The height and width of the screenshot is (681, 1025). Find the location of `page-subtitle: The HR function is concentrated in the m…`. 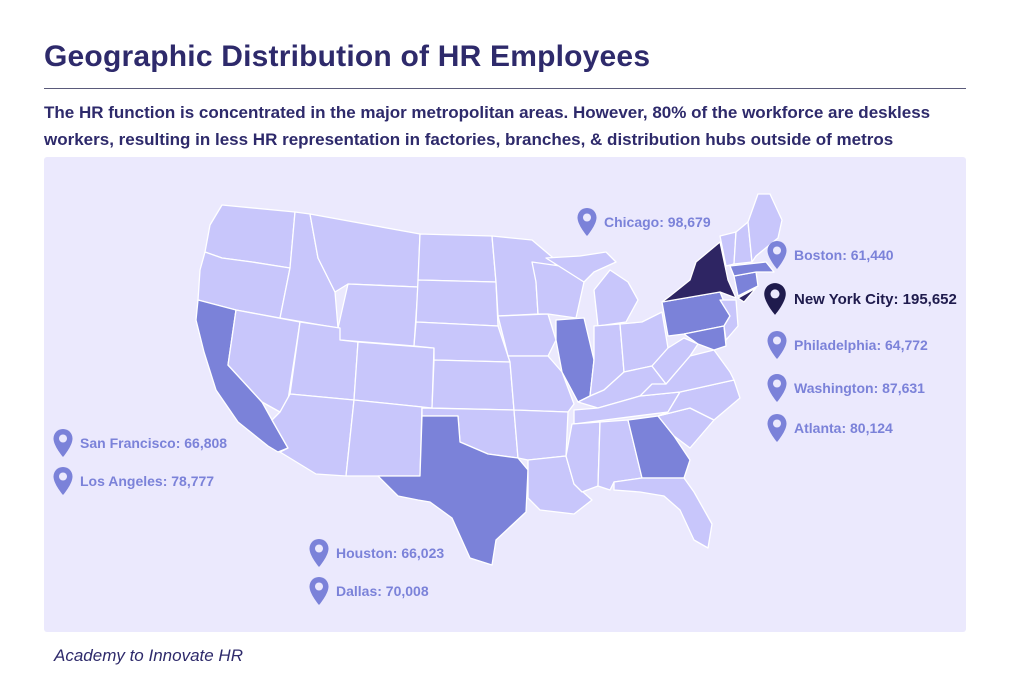

page-subtitle: The HR function is concentrated in the m… is located at coordinates (487, 126).